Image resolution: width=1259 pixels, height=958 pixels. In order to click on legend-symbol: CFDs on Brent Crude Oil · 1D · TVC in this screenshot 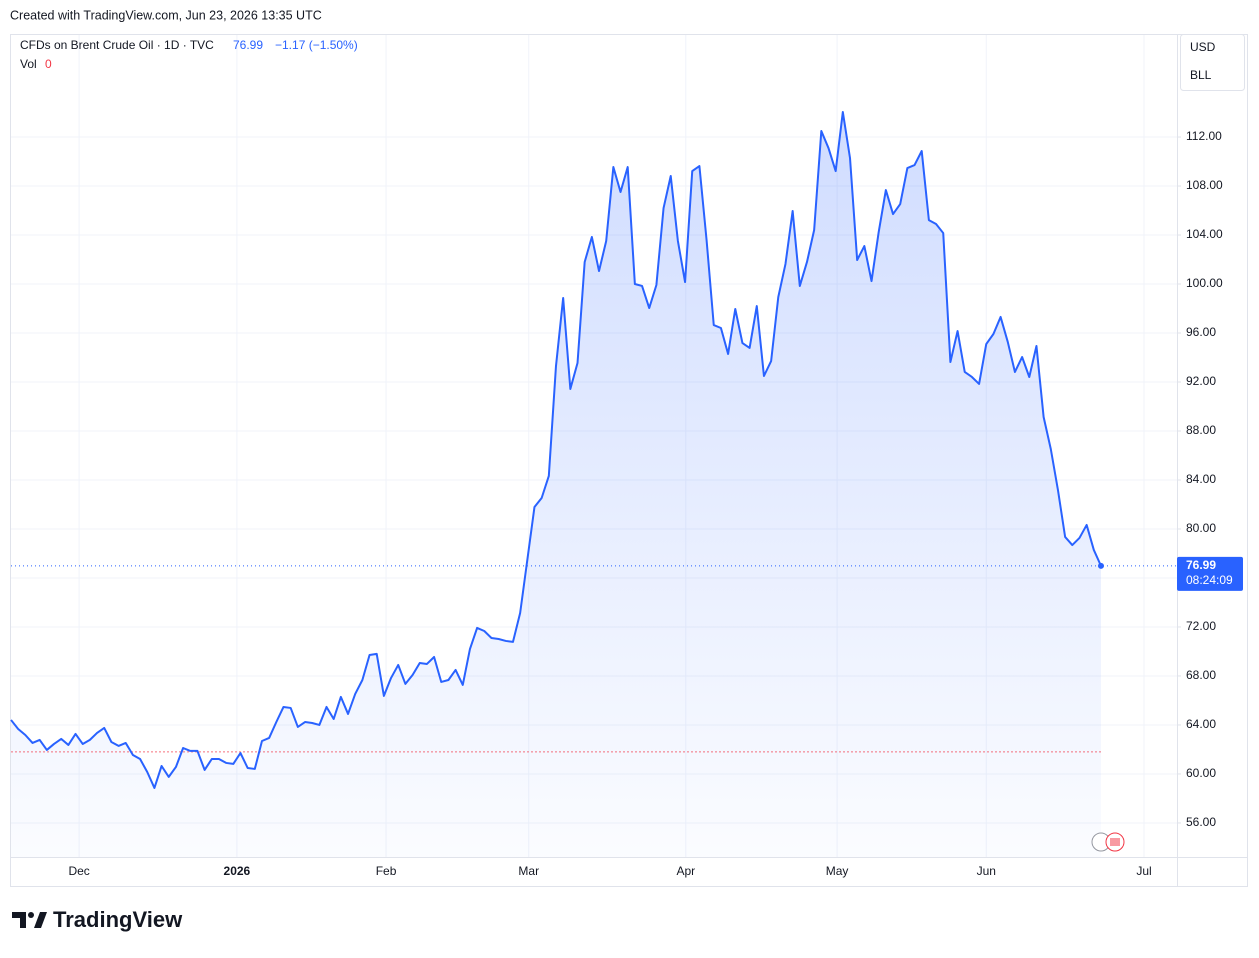, I will do `click(117, 45)`.